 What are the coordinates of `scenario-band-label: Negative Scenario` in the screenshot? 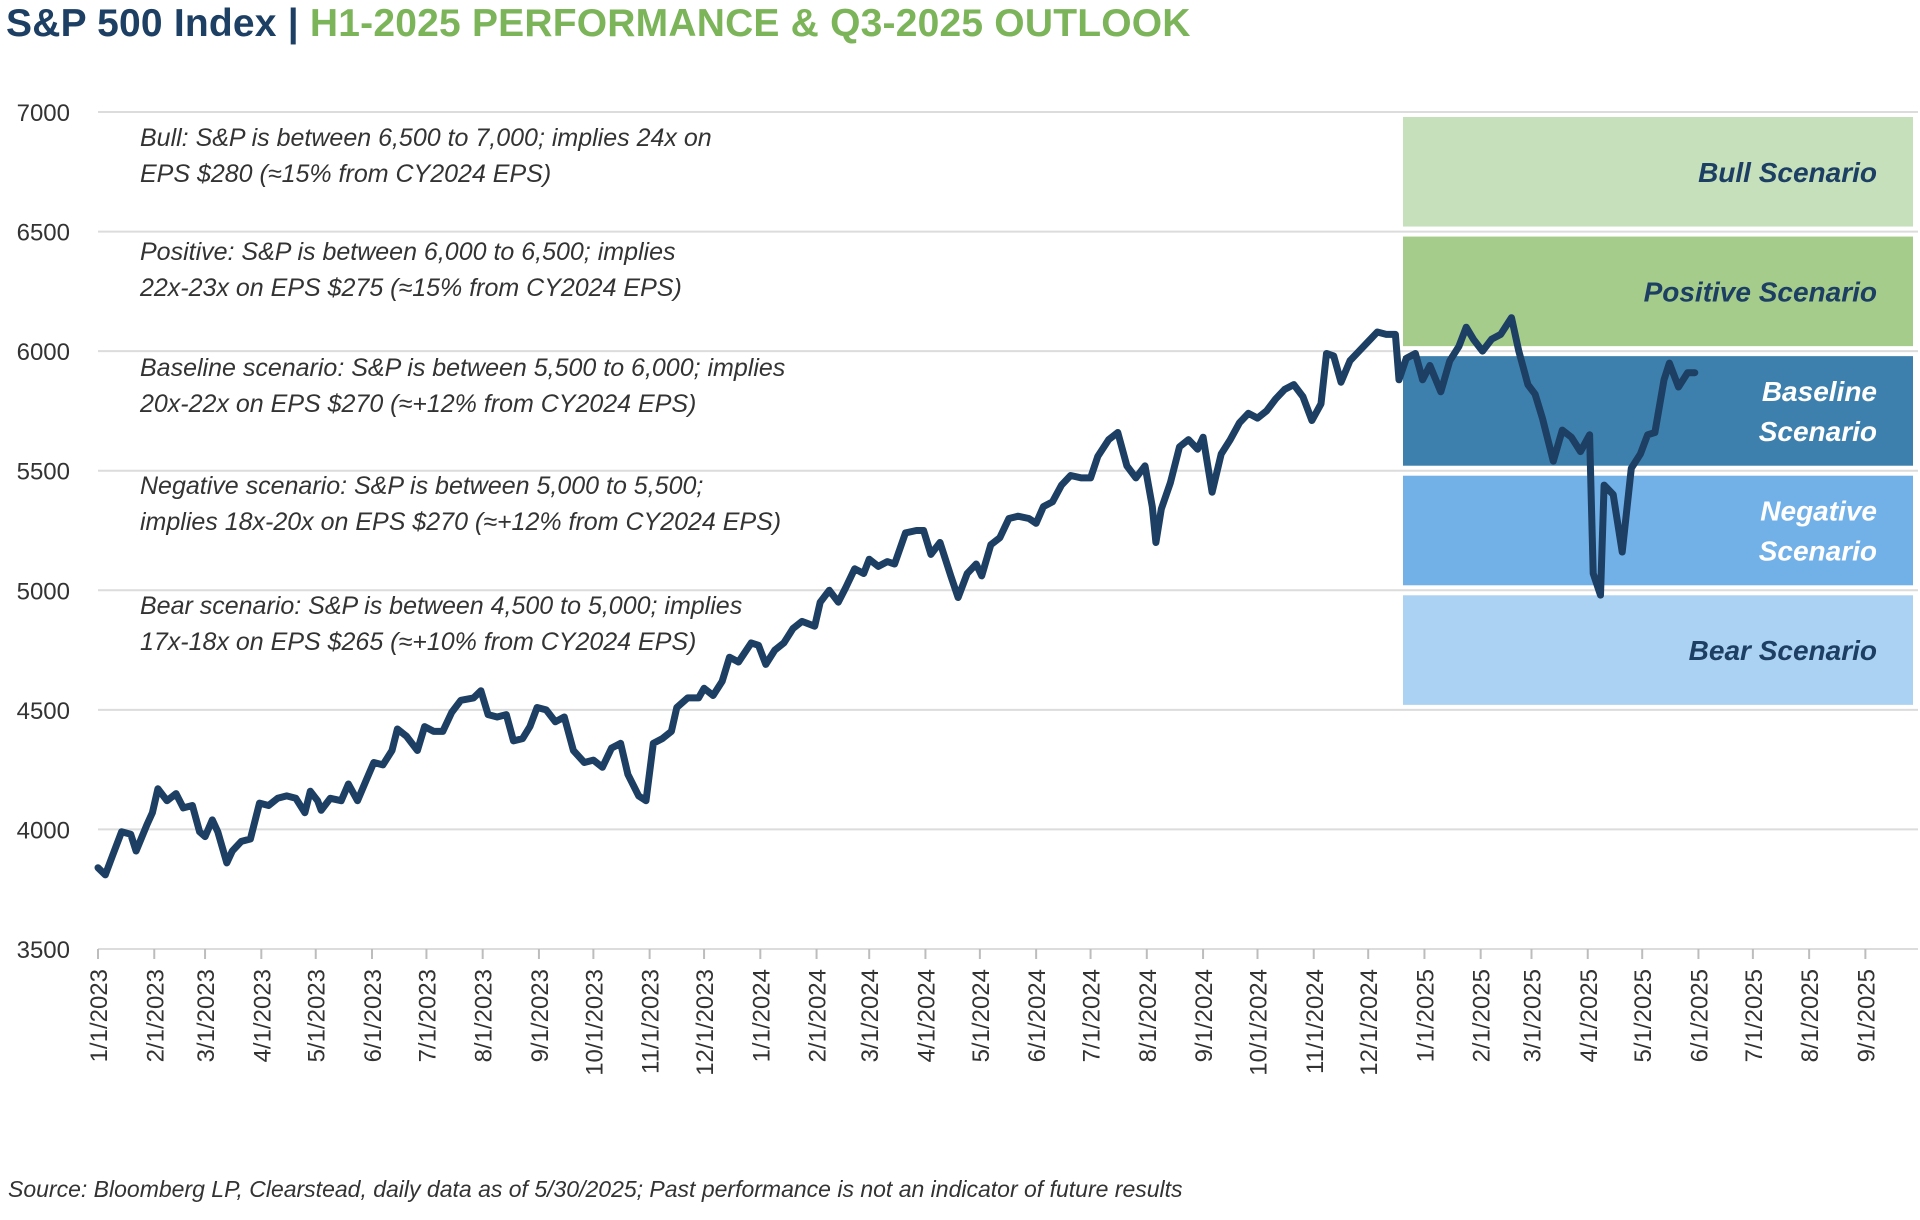 It's located at (1818, 531).